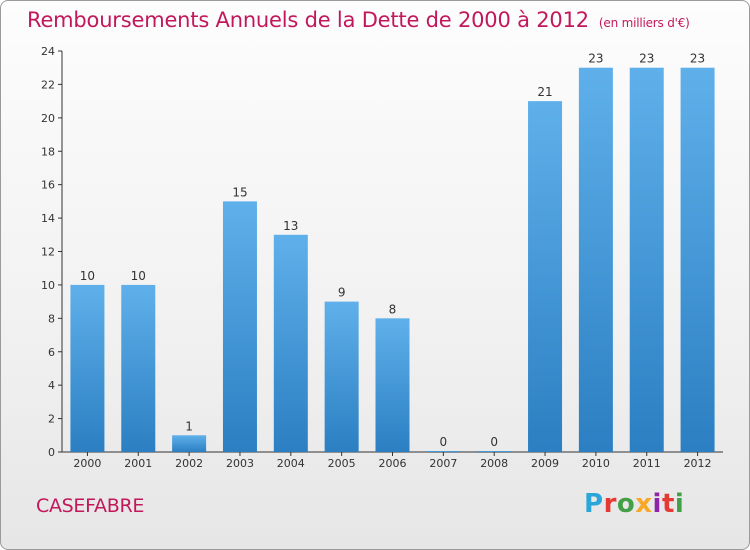 This screenshot has width=750, height=550. What do you see at coordinates (189, 443) in the screenshot?
I see `bar-2002` at bounding box center [189, 443].